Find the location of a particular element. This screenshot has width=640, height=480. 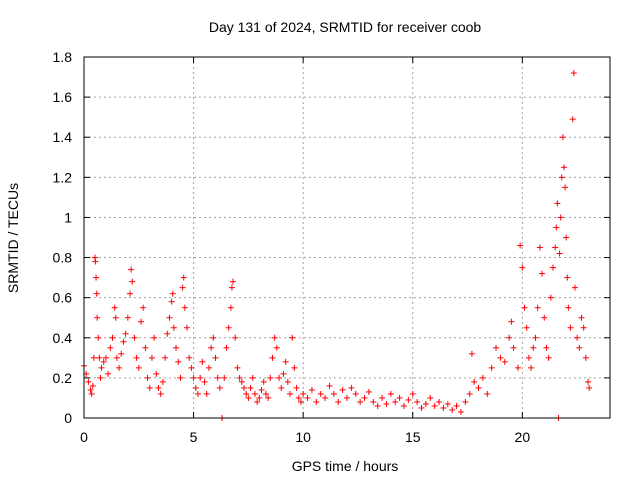

y-tick-label: 0.2 is located at coordinates (63, 378).